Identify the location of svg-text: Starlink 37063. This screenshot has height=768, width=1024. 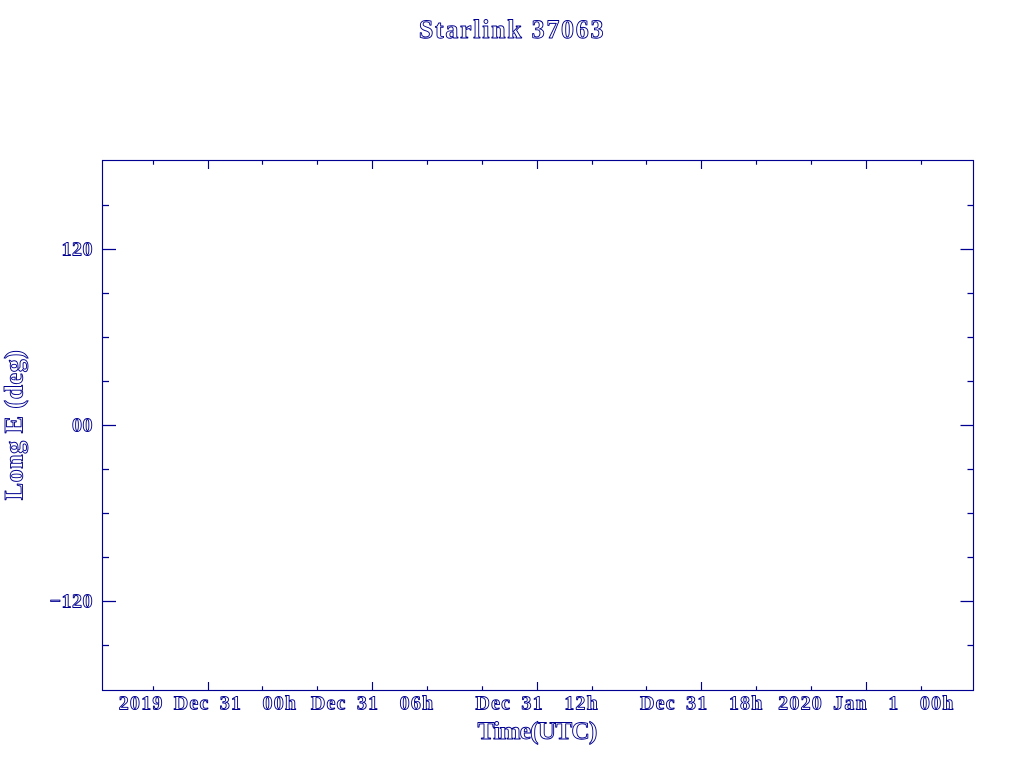
(512, 29).